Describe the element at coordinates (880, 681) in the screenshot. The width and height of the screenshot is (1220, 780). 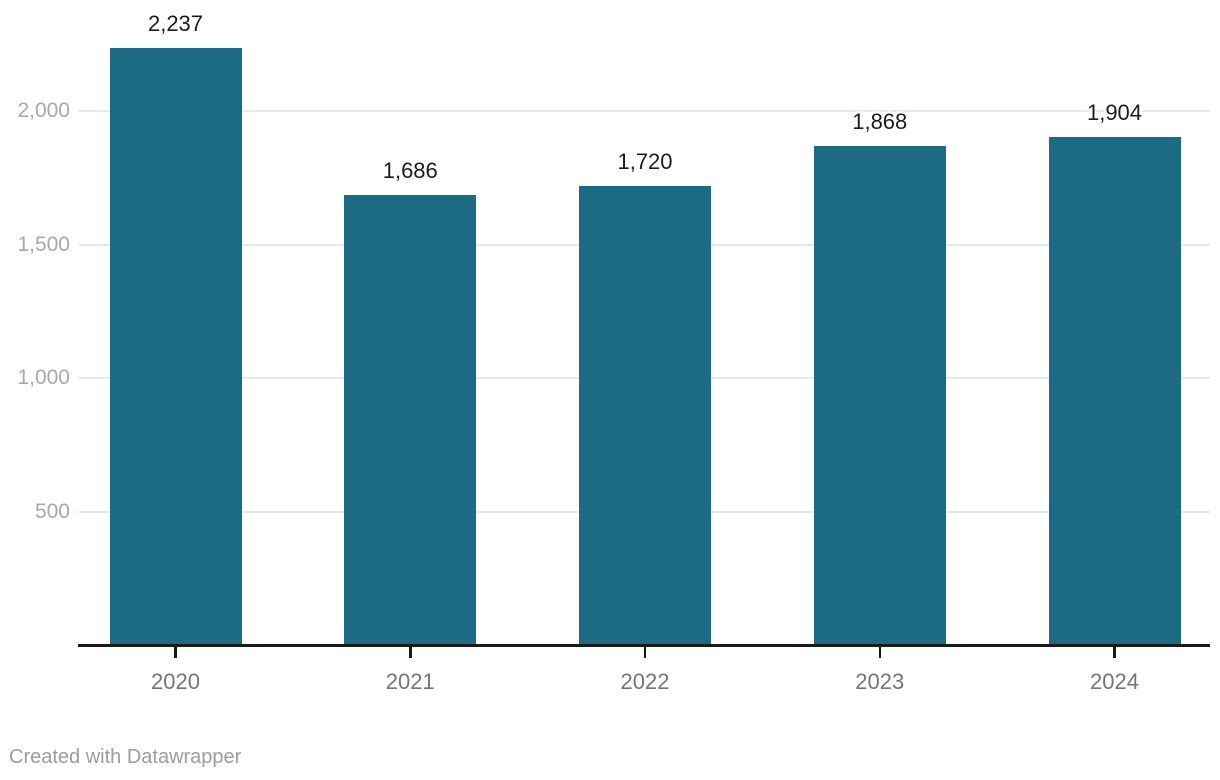
I see `x-tick-label-2023: 2023` at that location.